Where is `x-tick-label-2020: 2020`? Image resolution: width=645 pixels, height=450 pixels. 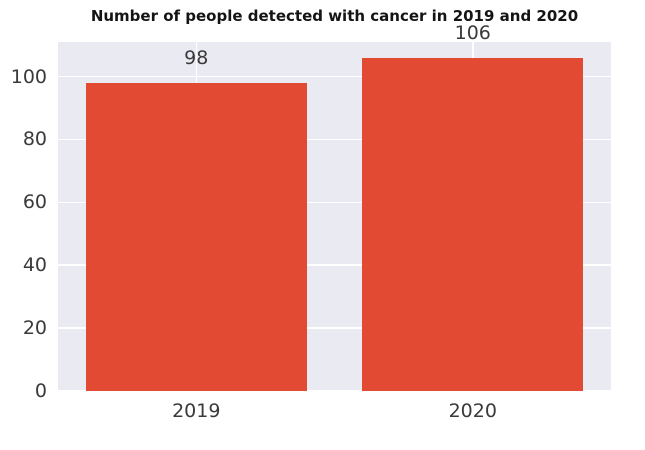
x-tick-label-2020: 2020 is located at coordinates (472, 411).